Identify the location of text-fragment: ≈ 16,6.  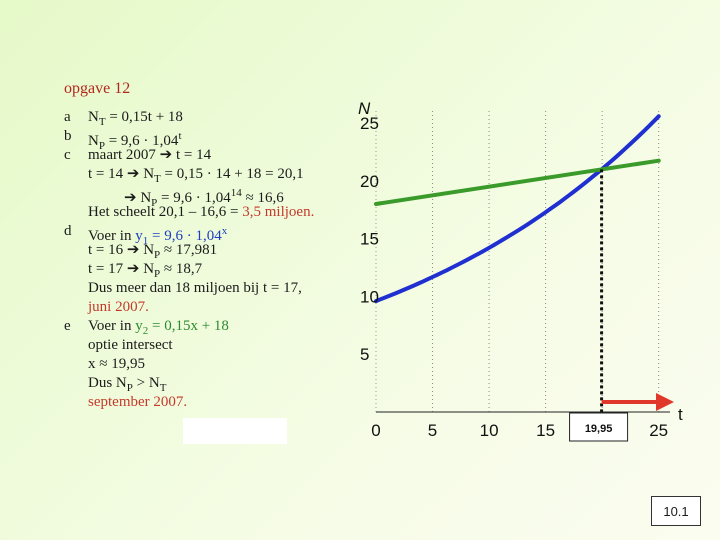
(262, 198).